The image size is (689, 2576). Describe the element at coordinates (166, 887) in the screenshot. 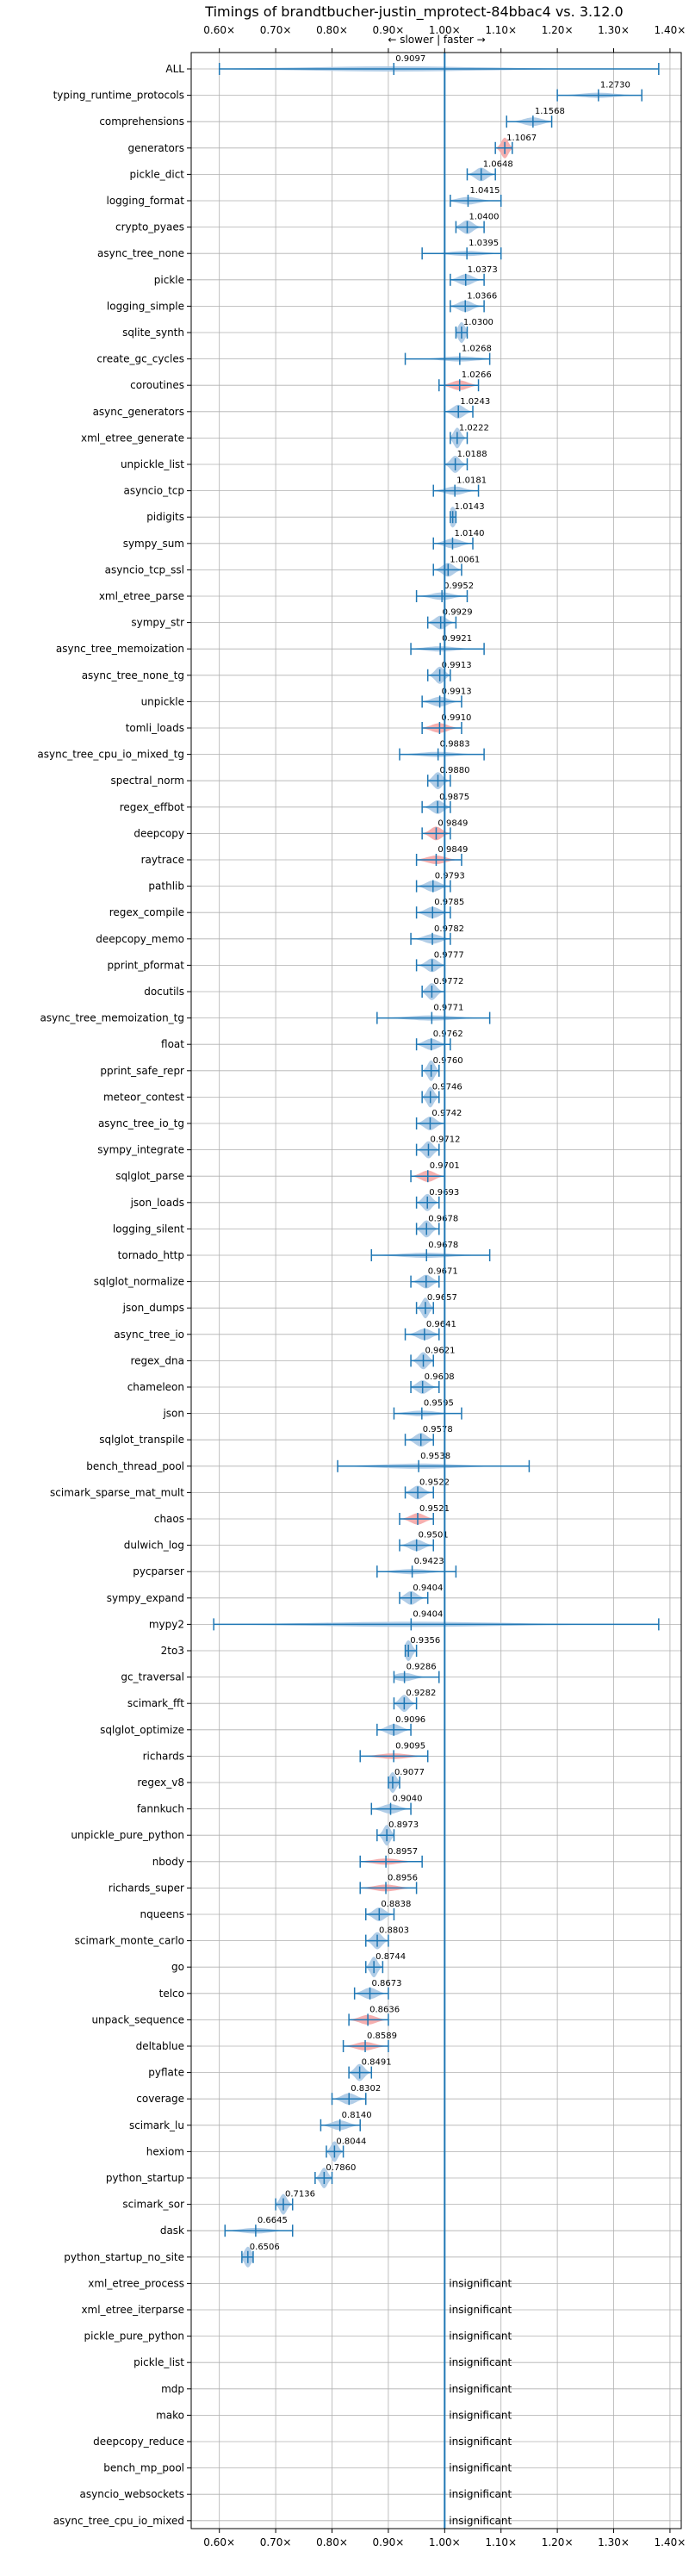

I see `benchmark-label: pathlib` at that location.